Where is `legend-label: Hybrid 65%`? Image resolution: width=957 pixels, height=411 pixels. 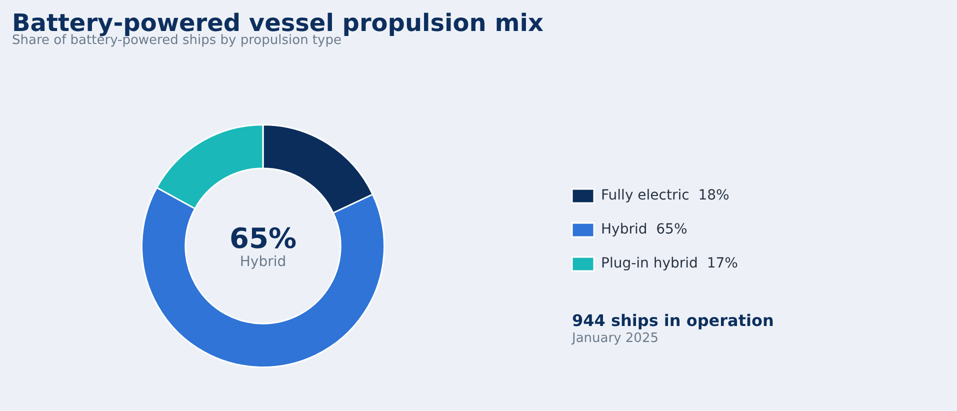
legend-label: Hybrid 65% is located at coordinates (644, 230).